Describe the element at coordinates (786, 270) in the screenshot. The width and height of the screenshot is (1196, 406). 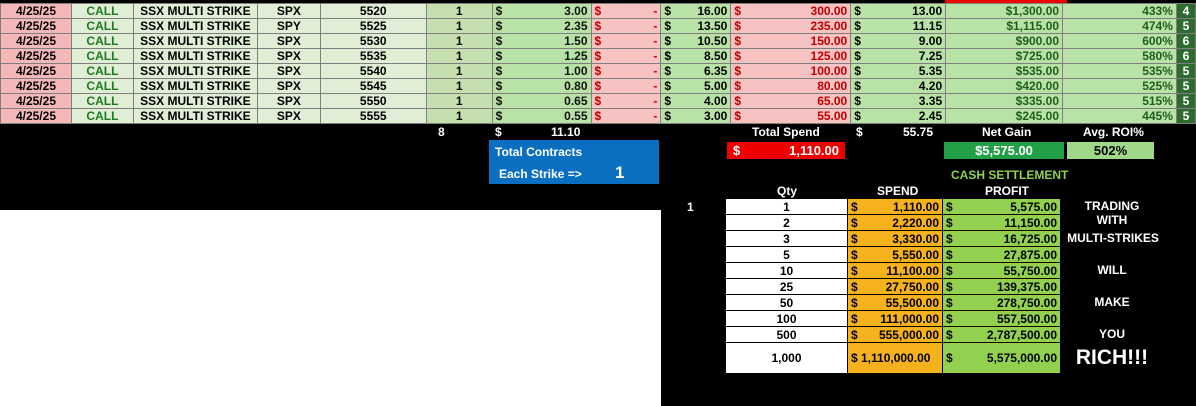
I see `settlement-qty: 10` at that location.